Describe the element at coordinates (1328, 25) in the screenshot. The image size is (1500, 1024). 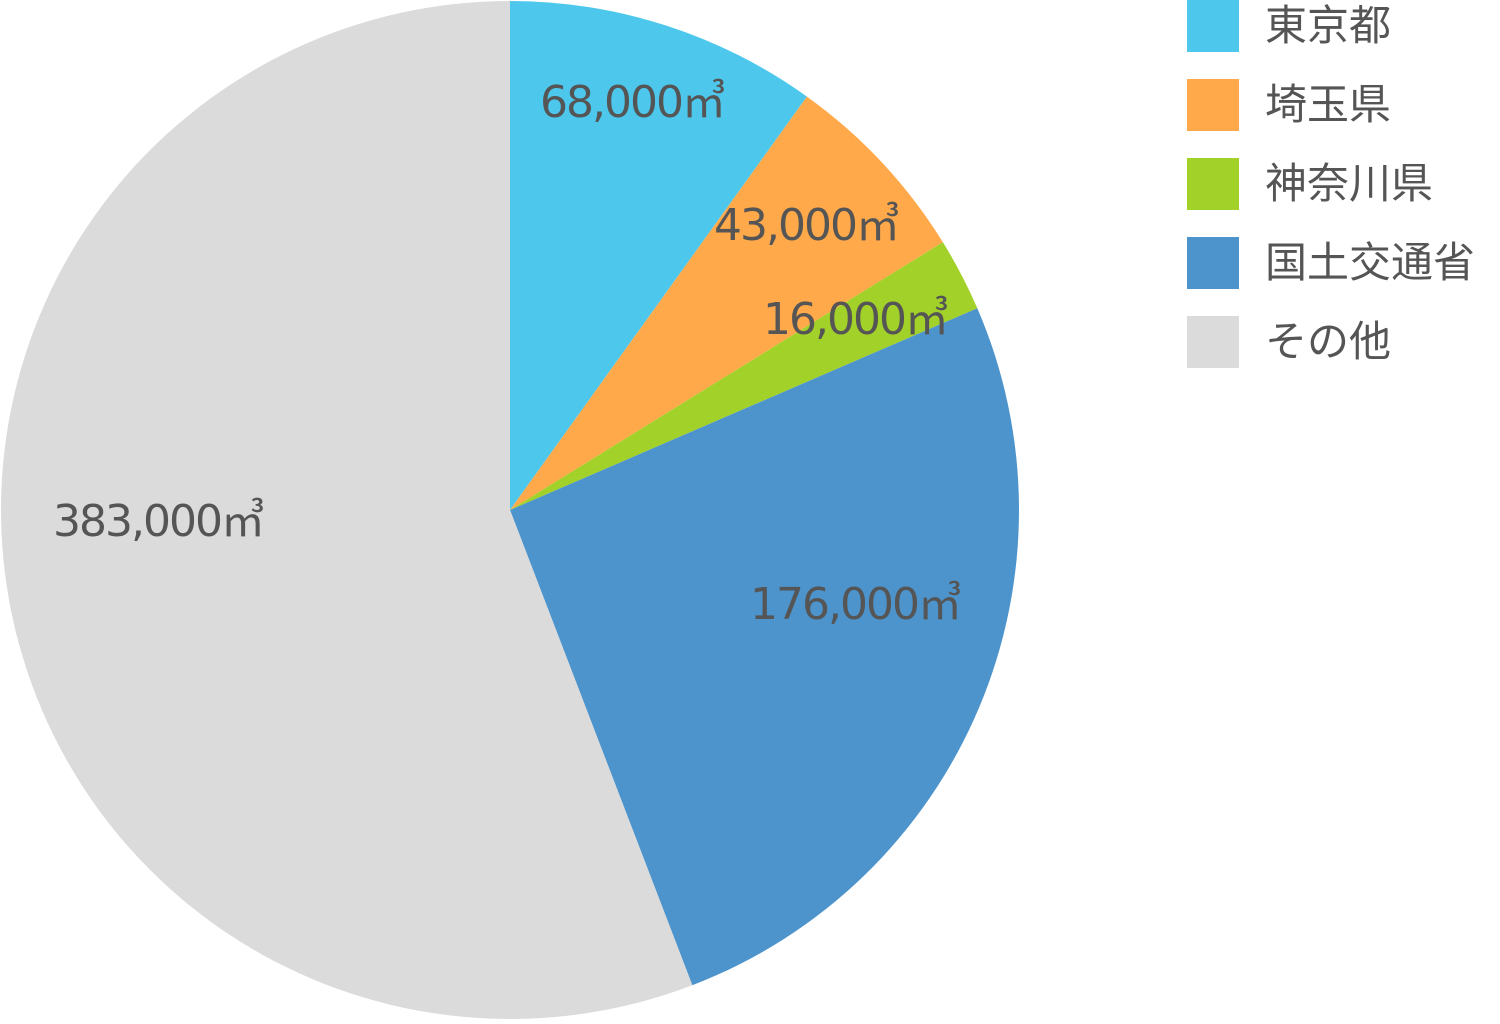
I see `legend-label: 東京都` at that location.